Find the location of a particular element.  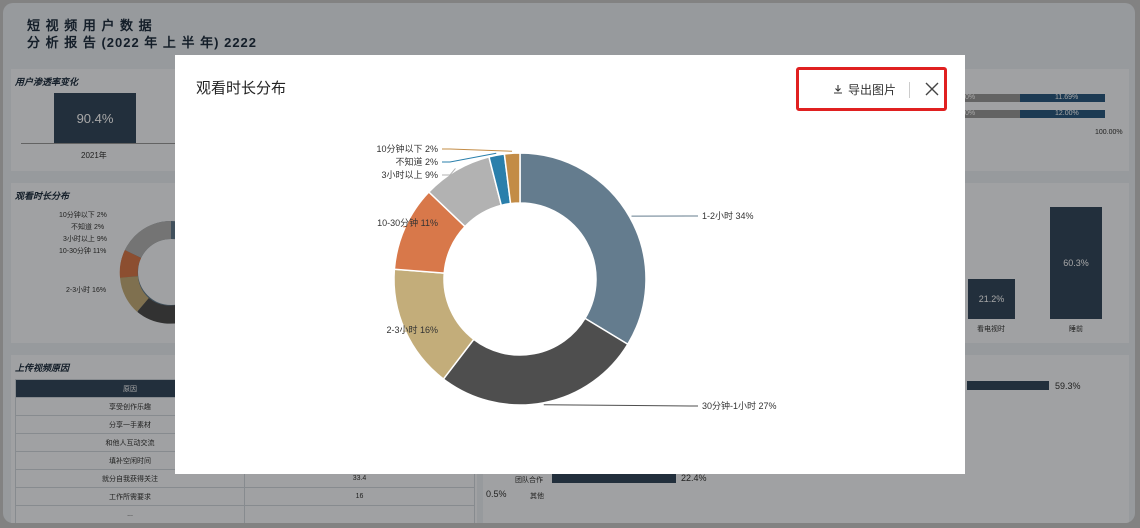

slice-label: 10分钟以下 2% is located at coordinates (407, 148).